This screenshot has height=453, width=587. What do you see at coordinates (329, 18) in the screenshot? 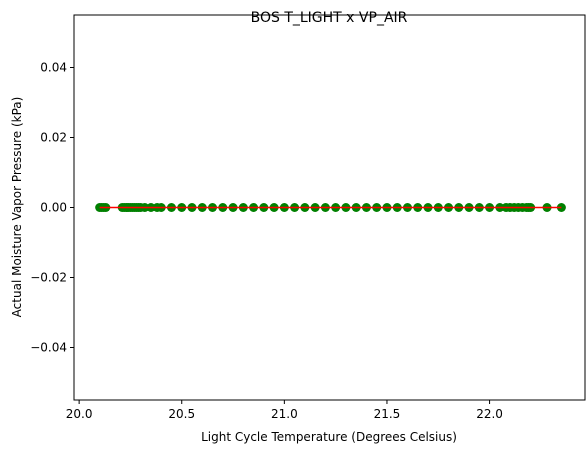
I see `chart-title: BOS T_LIGHT x VP_AIR` at bounding box center [329, 18].